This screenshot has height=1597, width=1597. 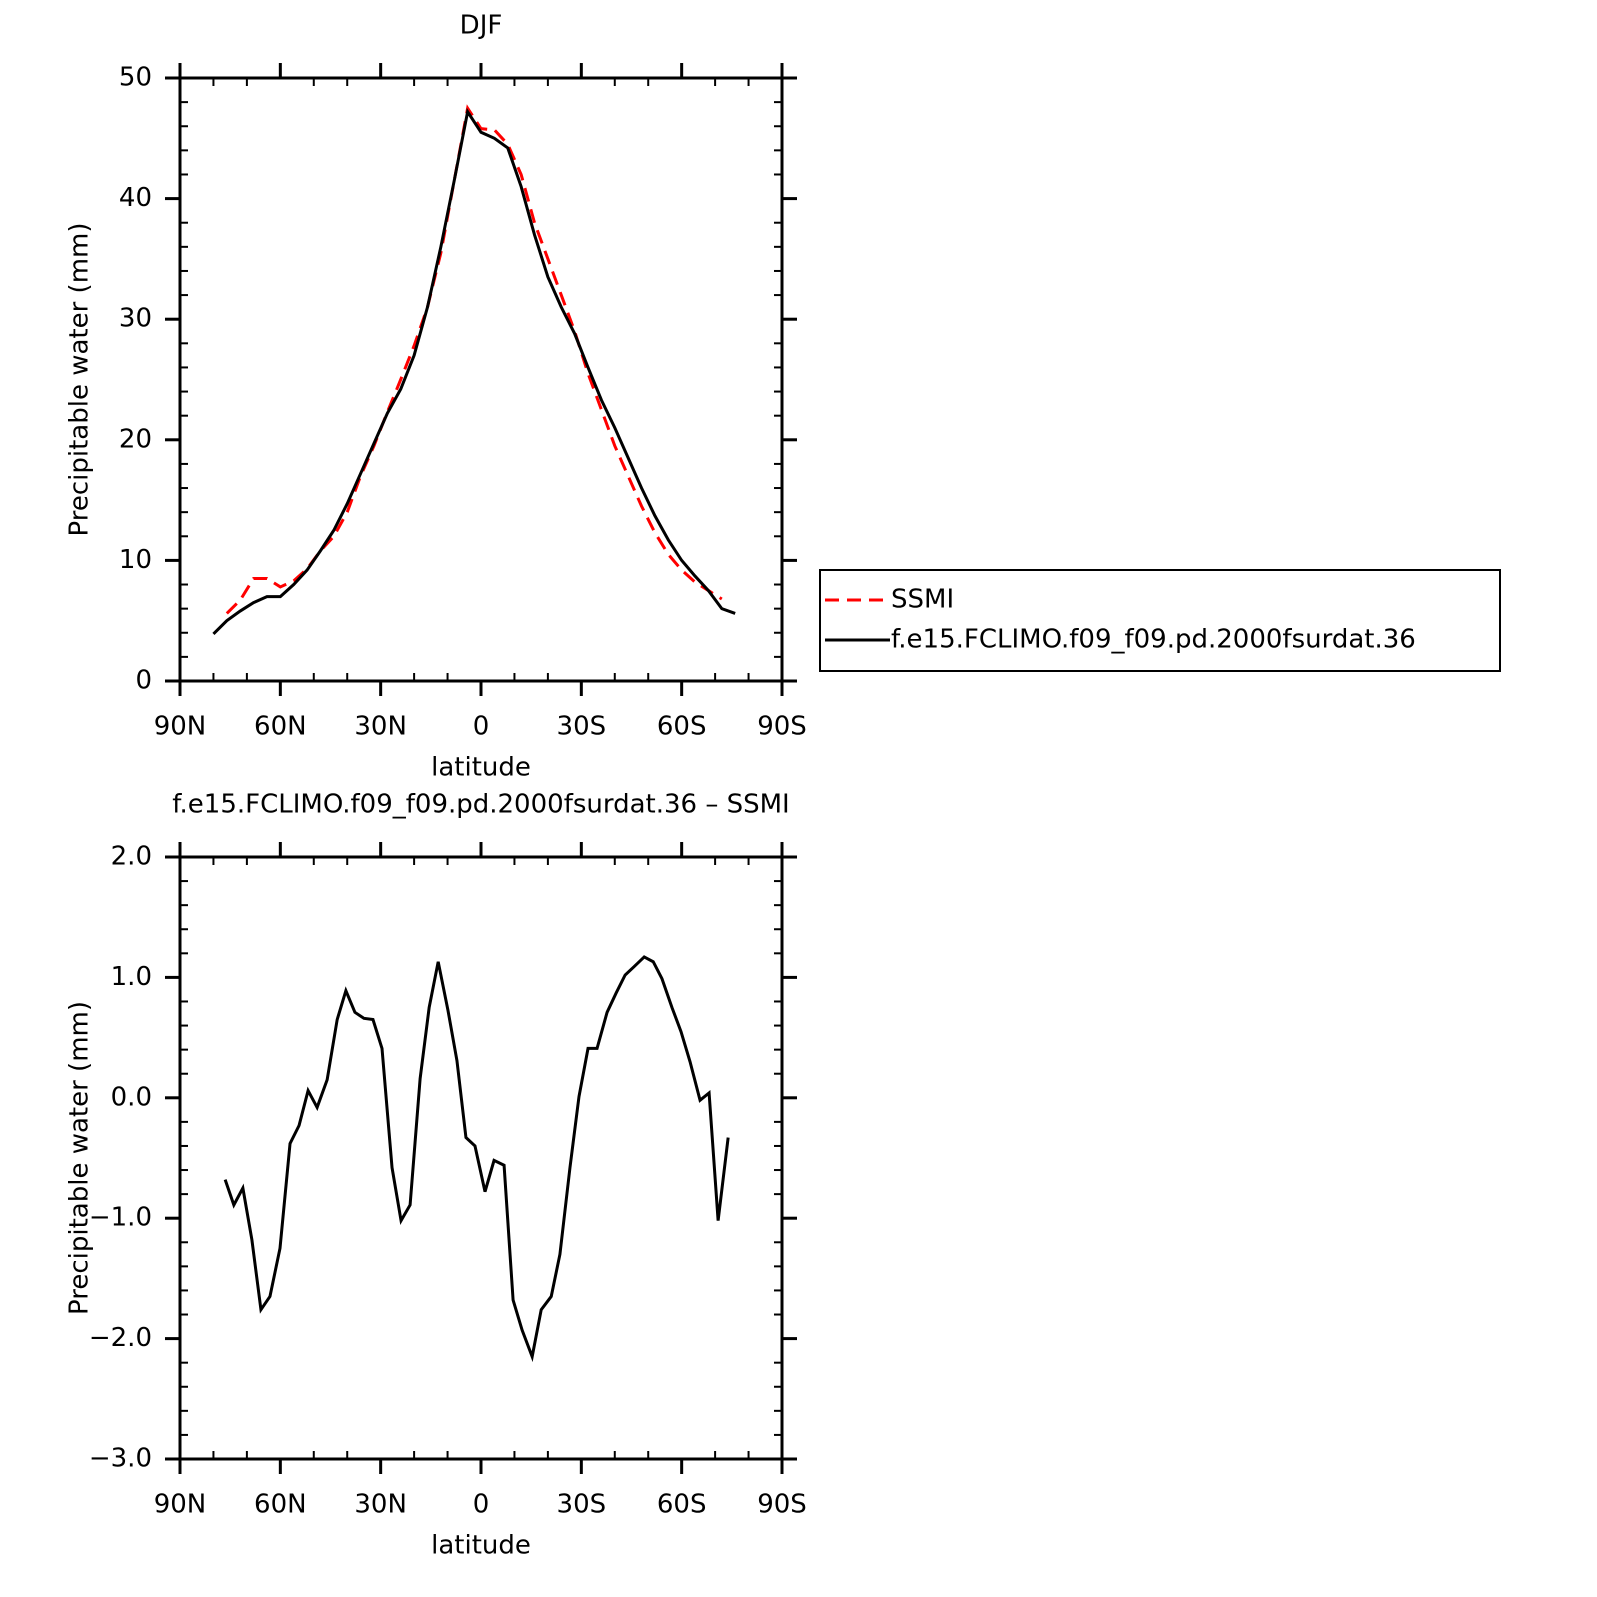 I want to click on y-tick-label: 10, so click(x=135, y=560).